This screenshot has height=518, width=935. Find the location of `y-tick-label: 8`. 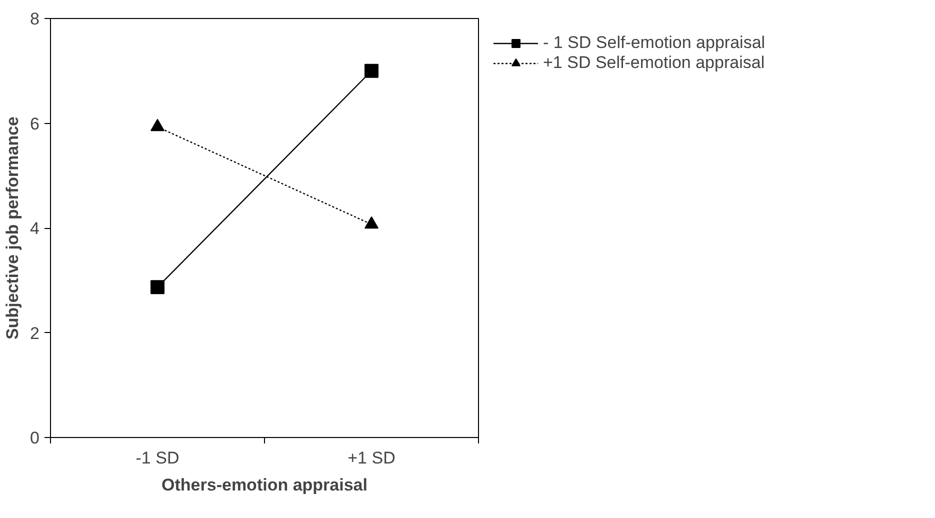

y-tick-label: 8 is located at coordinates (35, 19).